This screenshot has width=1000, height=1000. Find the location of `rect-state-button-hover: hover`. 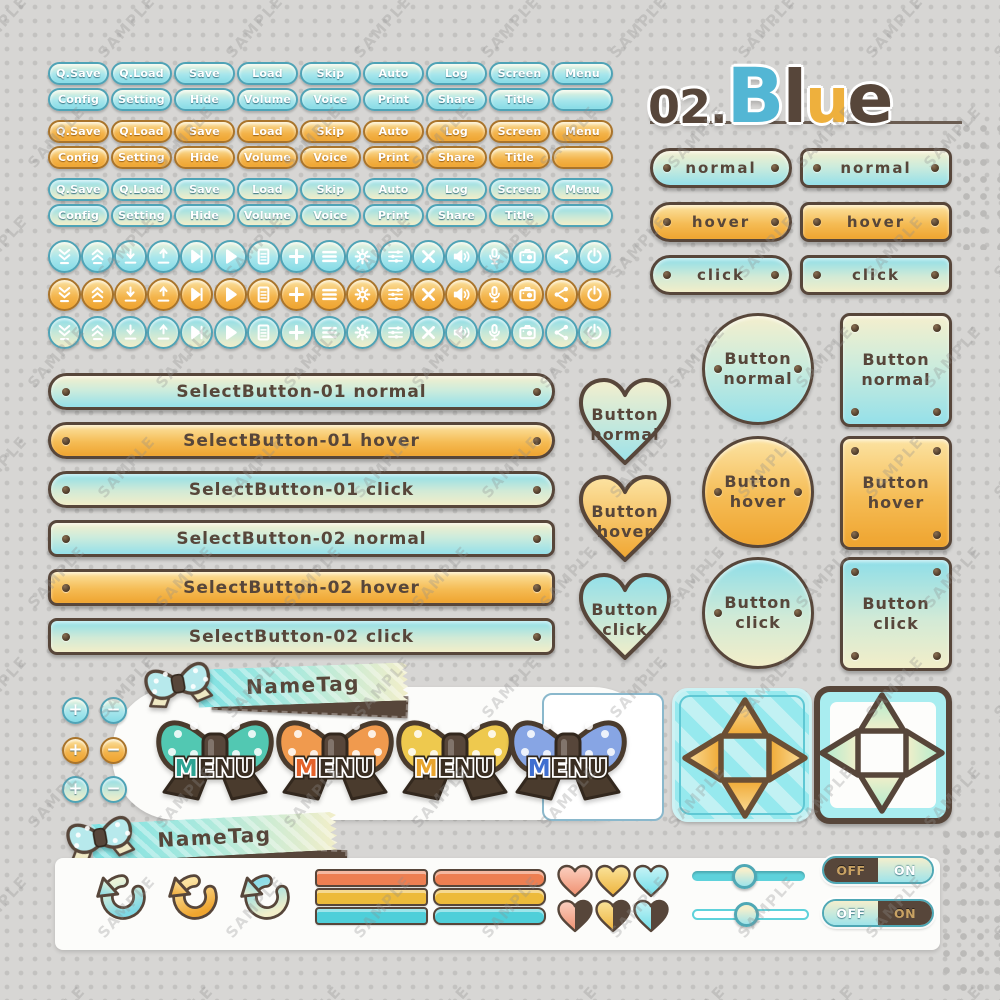

rect-state-button-hover: hover is located at coordinates (876, 222).